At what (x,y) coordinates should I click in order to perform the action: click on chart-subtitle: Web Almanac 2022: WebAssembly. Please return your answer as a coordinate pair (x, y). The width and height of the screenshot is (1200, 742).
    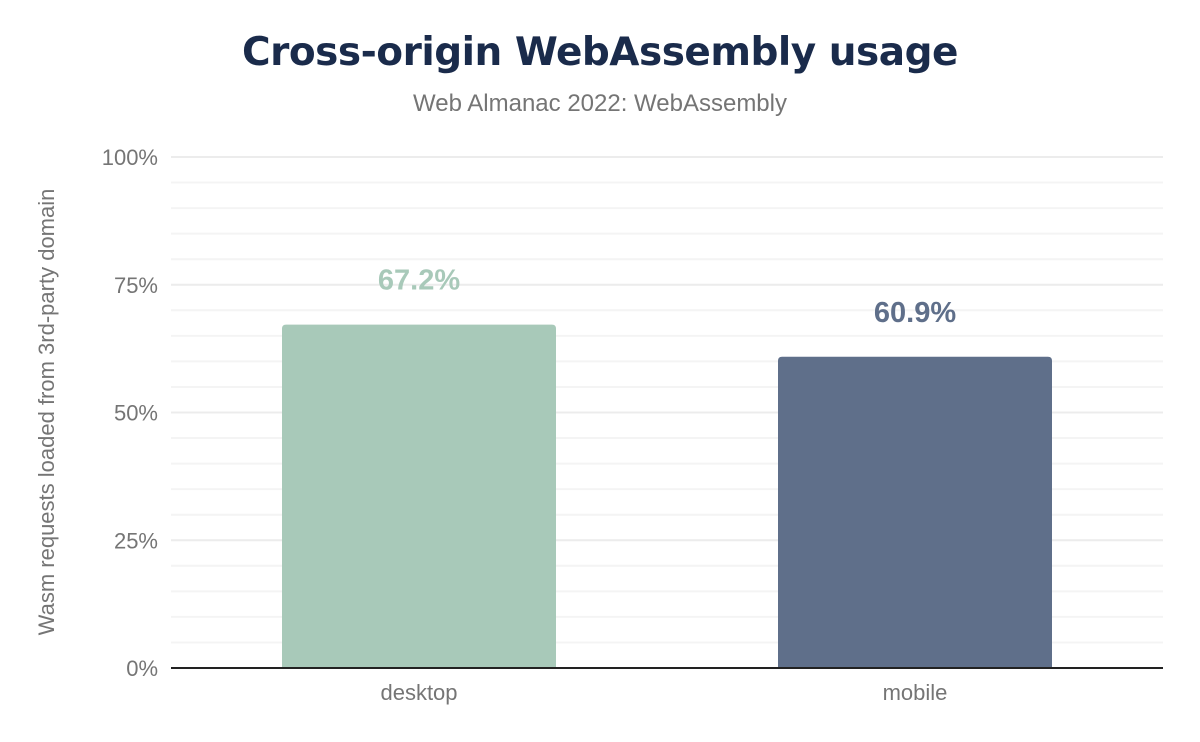
    Looking at the image, I should click on (600, 103).